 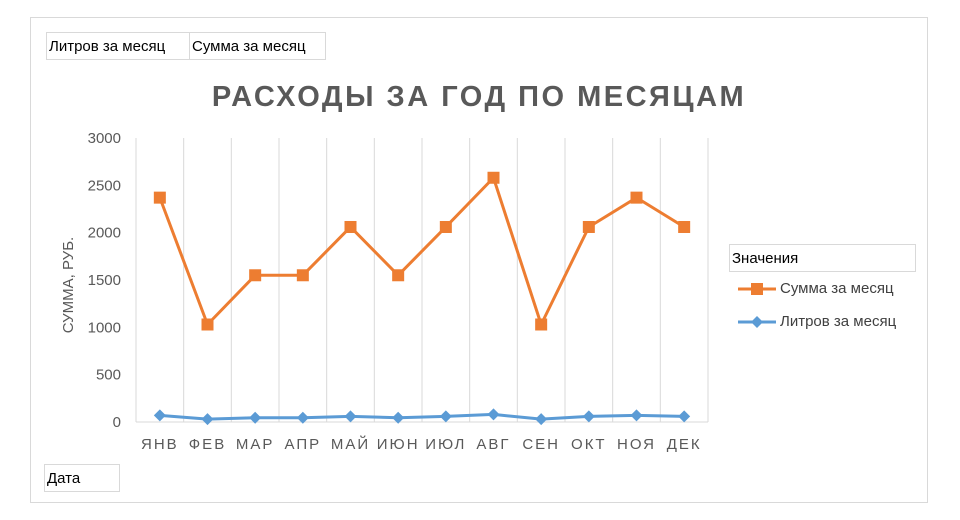 What do you see at coordinates (838, 321) in the screenshot?
I see `legend-item-liters-label: Литров за месяц` at bounding box center [838, 321].